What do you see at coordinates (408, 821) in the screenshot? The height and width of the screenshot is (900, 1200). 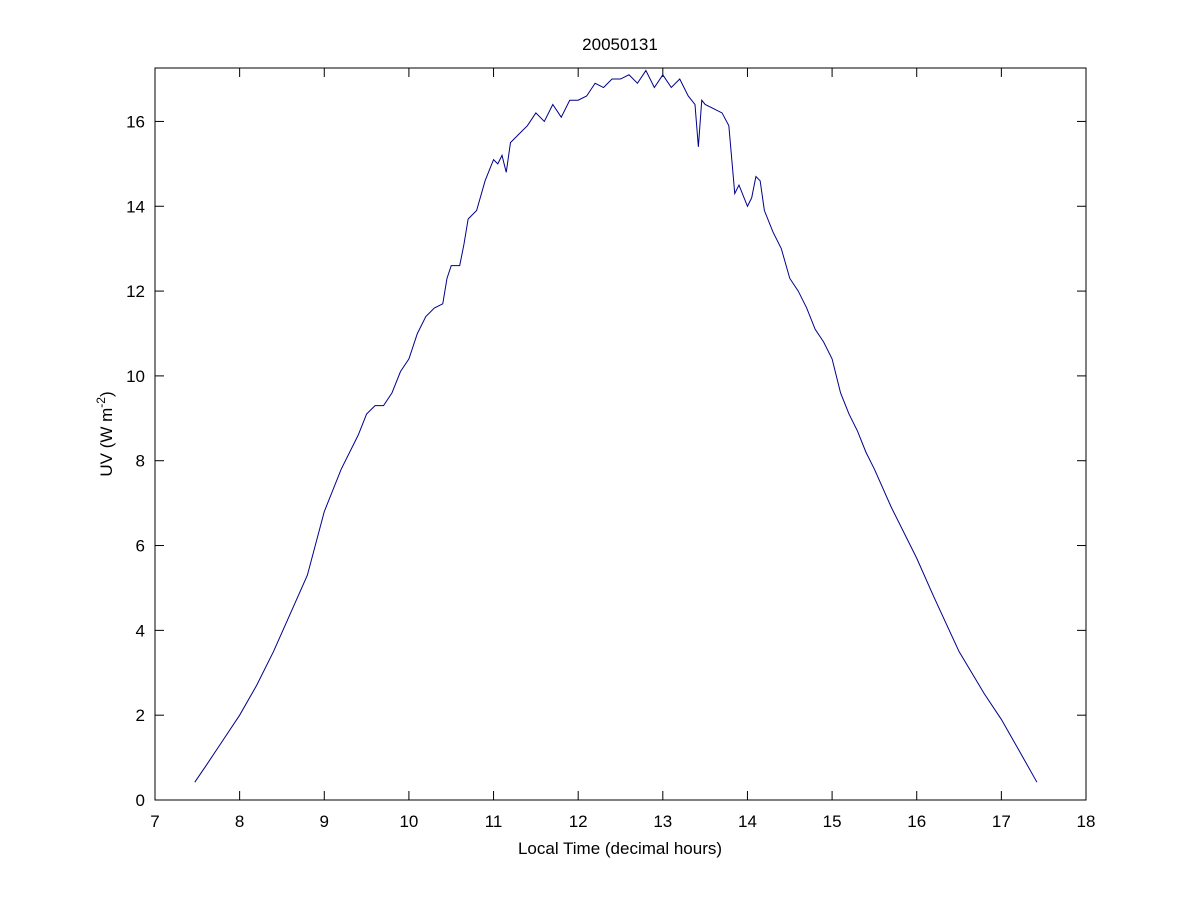 I see `x-tick-label: 10` at bounding box center [408, 821].